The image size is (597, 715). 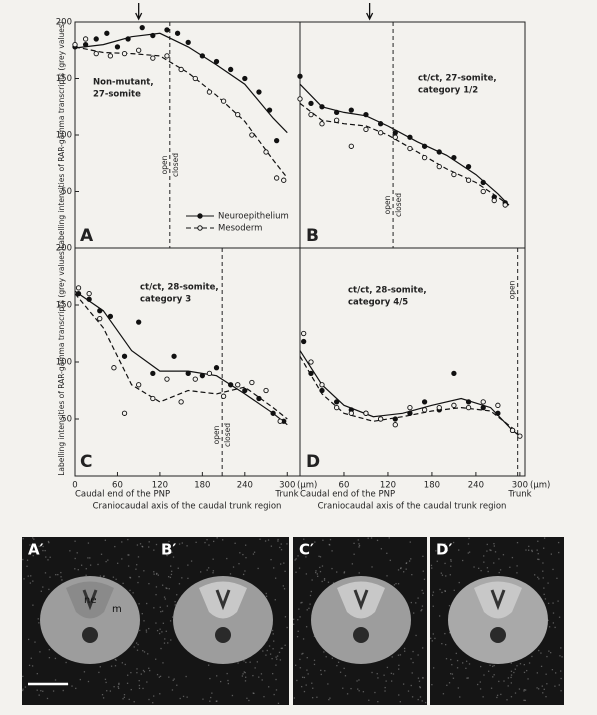 What do you see at coordinates (64, 136) in the screenshot?
I see `y-tick-label: 100` at bounding box center [64, 136].